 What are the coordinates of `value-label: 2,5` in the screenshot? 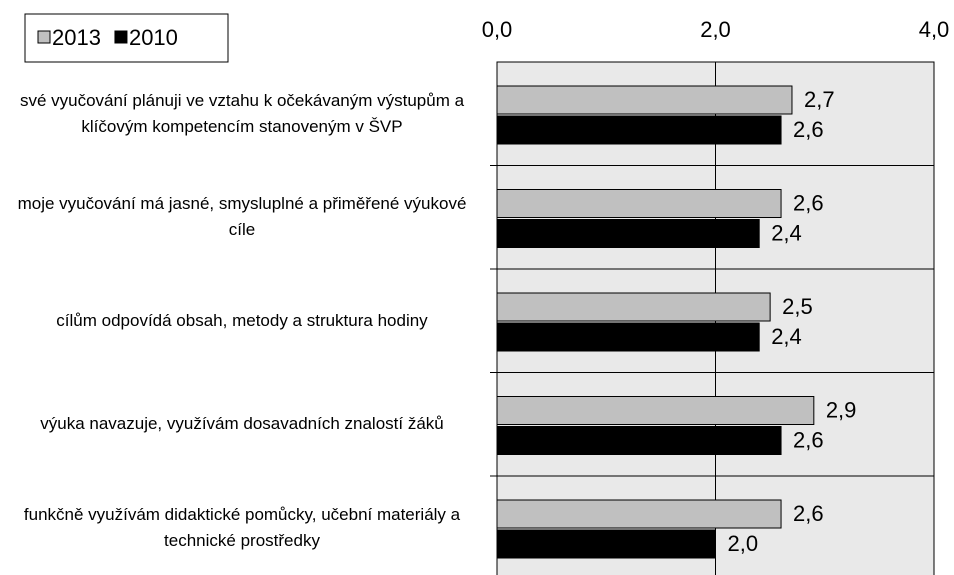 It's located at (797, 306).